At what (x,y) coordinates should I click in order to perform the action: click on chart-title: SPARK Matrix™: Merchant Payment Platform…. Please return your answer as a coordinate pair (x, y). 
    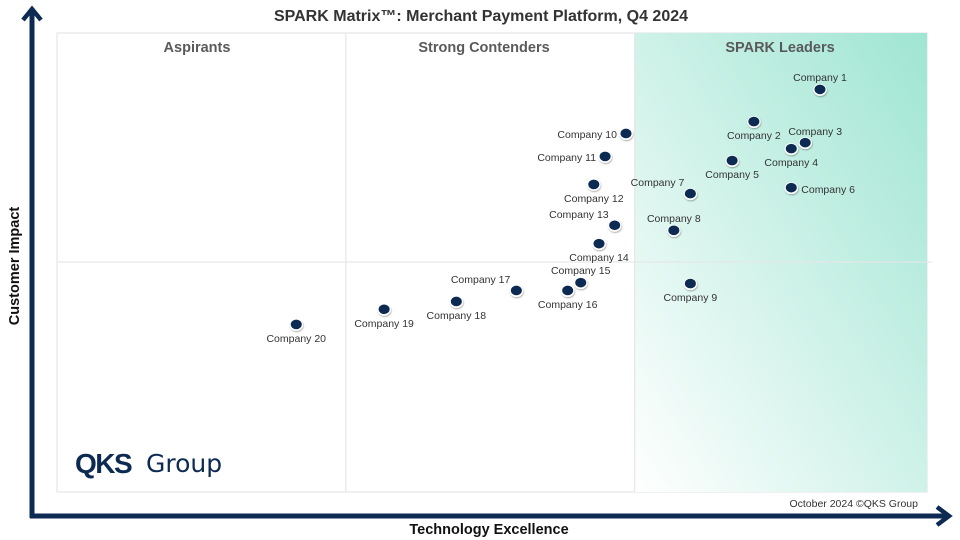
    Looking at the image, I should click on (481, 16).